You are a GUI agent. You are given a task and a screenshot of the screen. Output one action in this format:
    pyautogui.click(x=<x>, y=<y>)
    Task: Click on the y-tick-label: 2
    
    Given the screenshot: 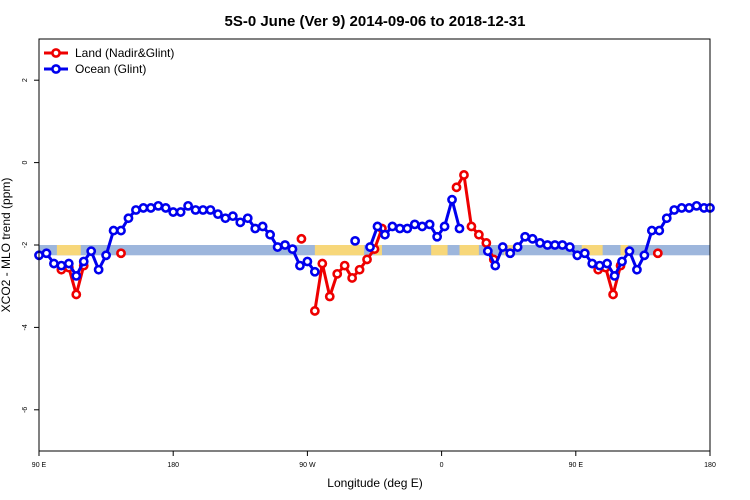 What is the action you would take?
    pyautogui.click(x=25, y=80)
    